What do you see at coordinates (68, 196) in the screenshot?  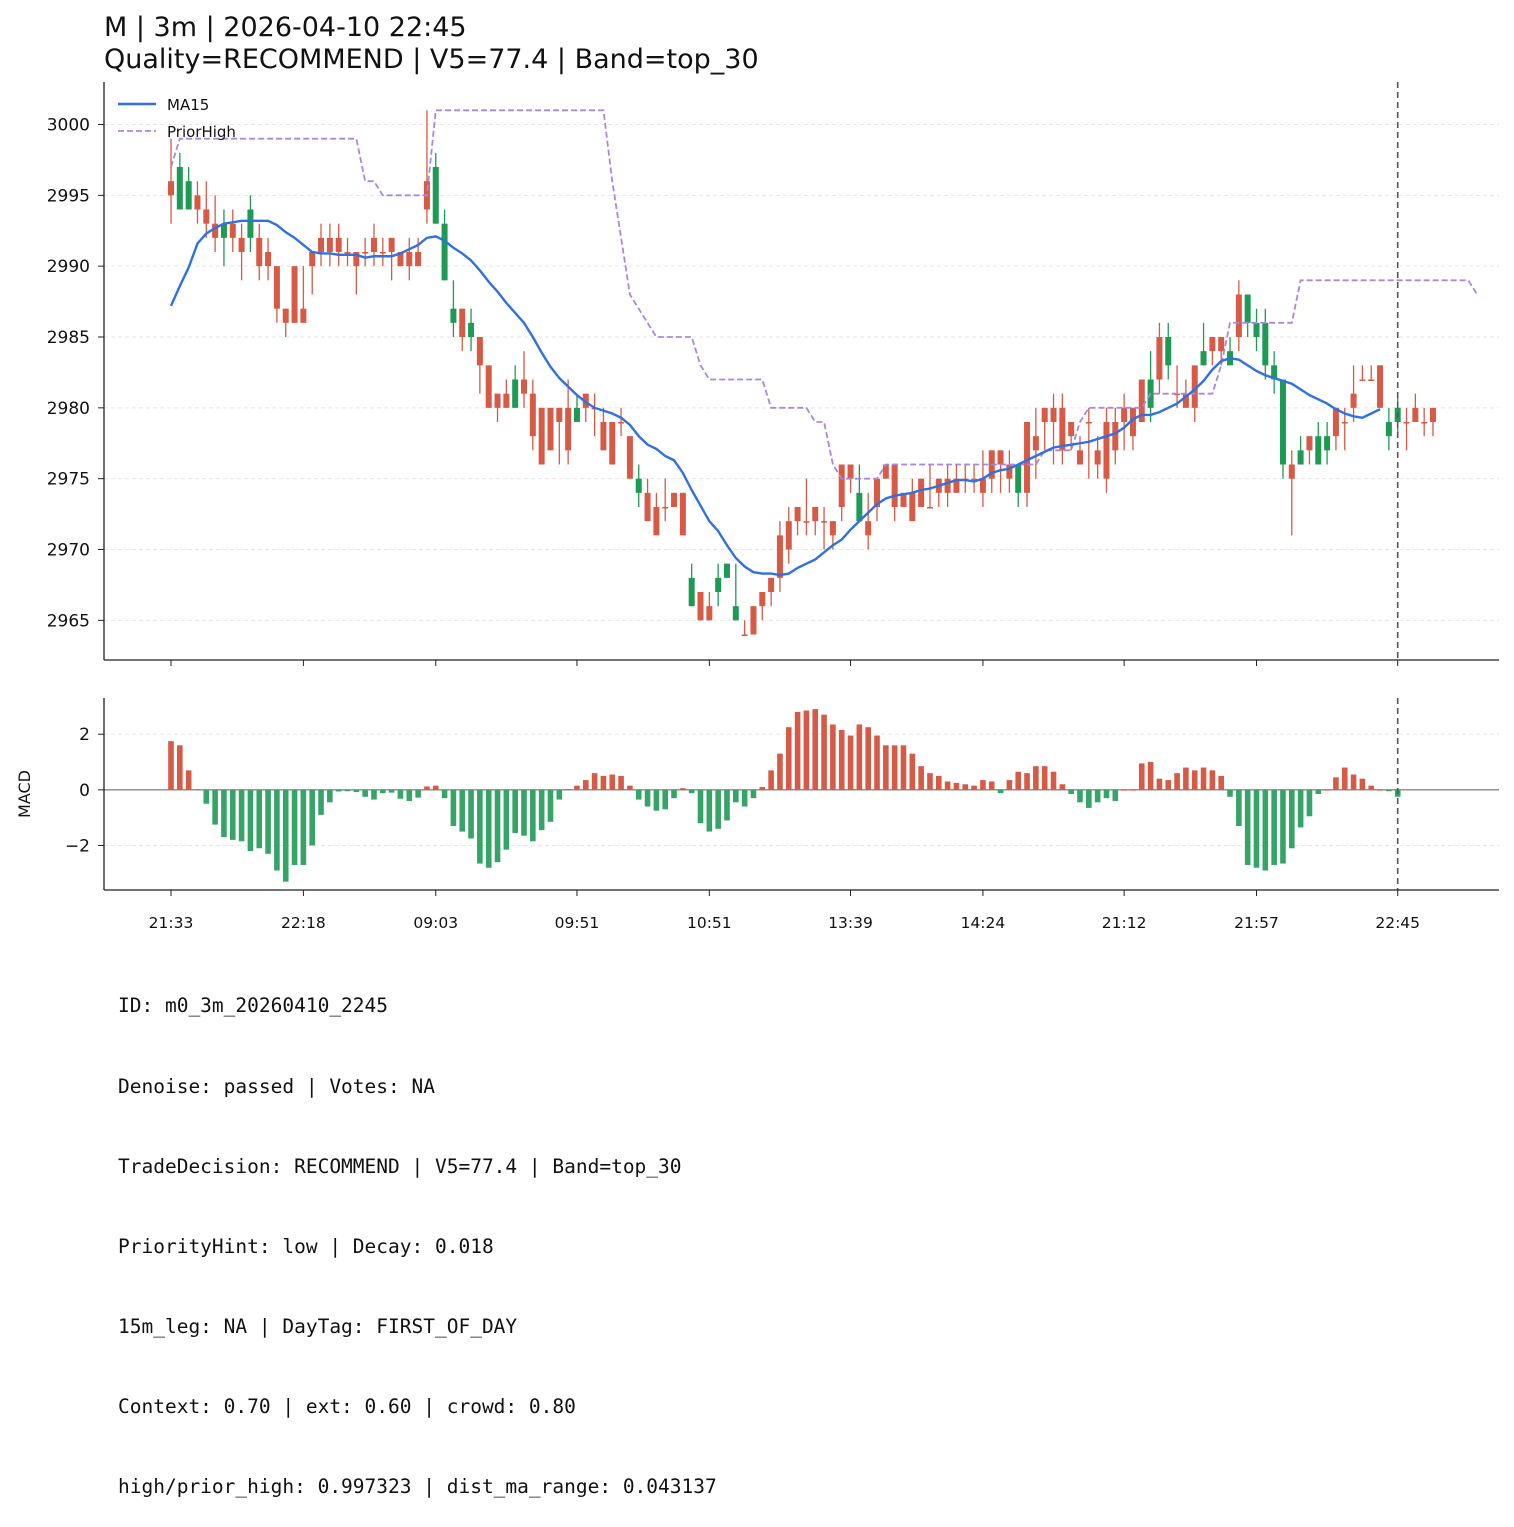 I see `price-ytick-label: 2995` at bounding box center [68, 196].